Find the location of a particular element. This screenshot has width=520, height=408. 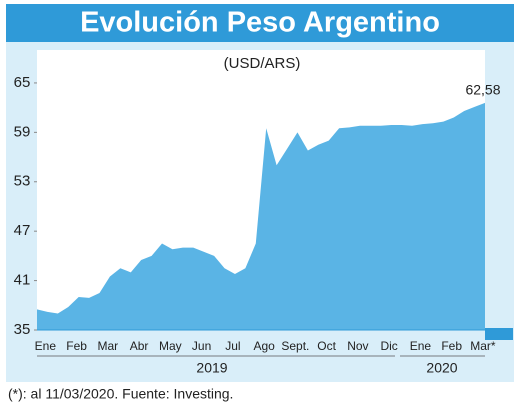

y-tick-label: 47 is located at coordinates (22, 230).